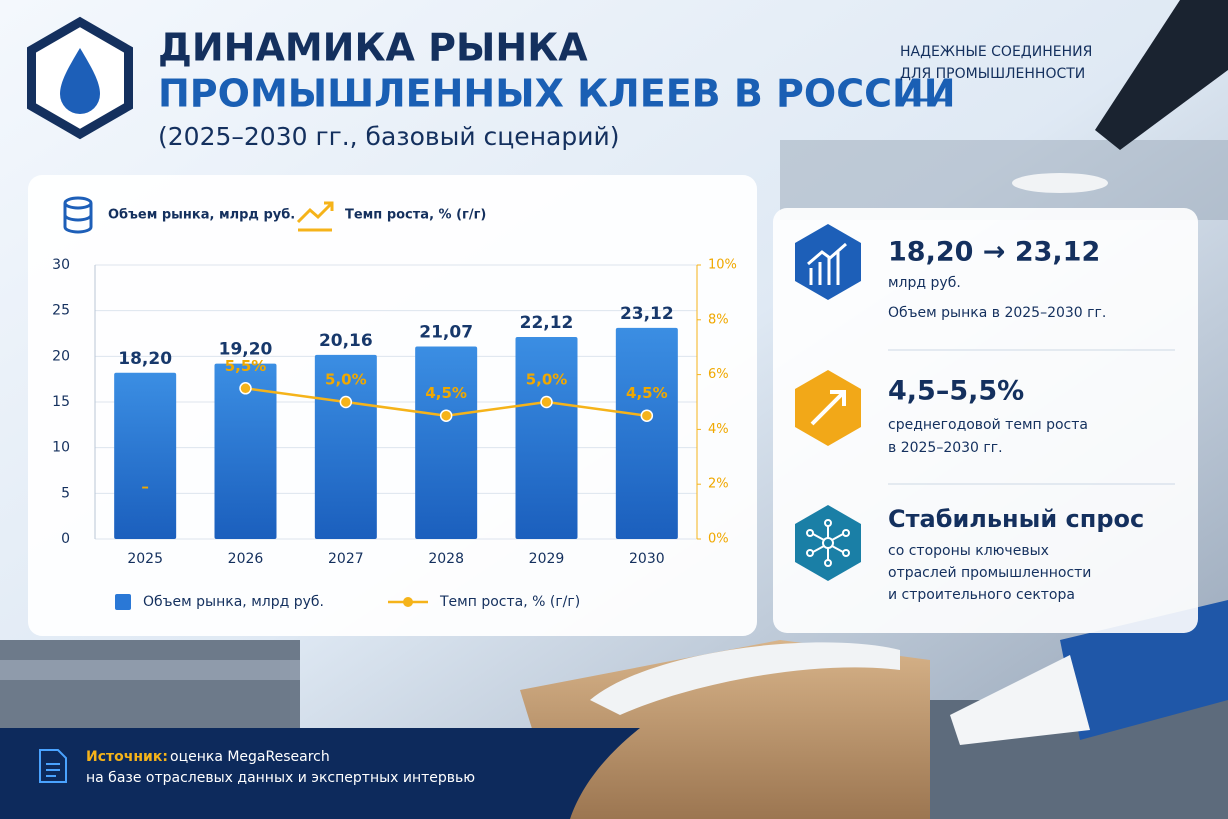 Image resolution: width=1228 pixels, height=819 pixels. Describe the element at coordinates (1004, 180) in the screenshot. I see `metal-plate` at that location.